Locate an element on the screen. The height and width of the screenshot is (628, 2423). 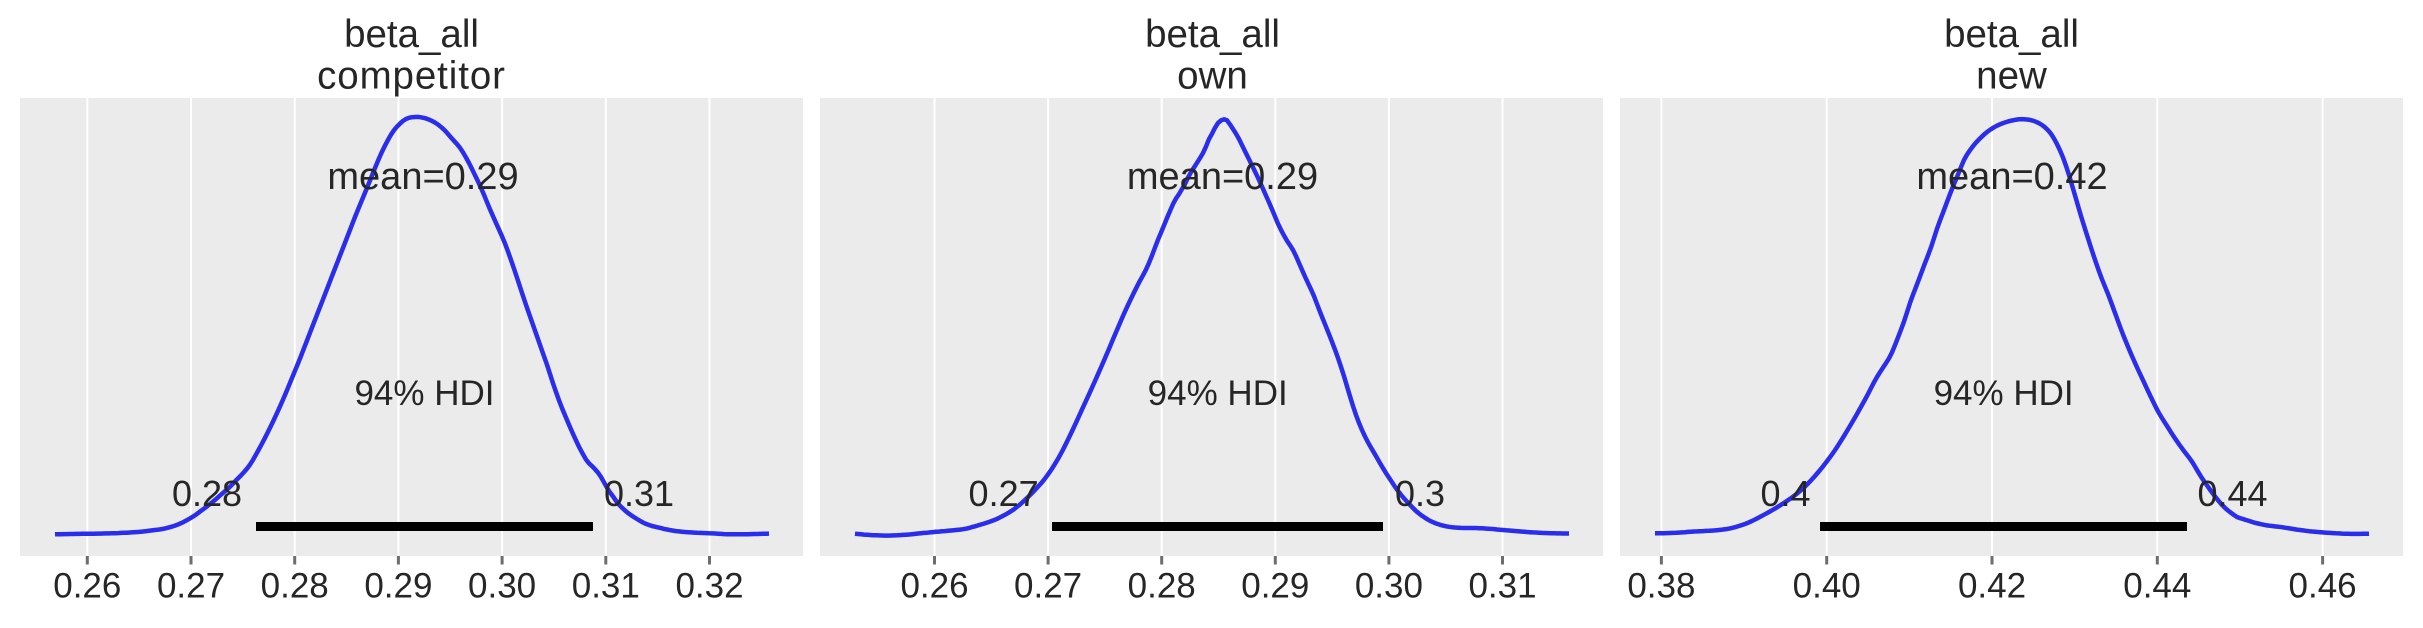
svg-text: 0.42 is located at coordinates (1992, 586).